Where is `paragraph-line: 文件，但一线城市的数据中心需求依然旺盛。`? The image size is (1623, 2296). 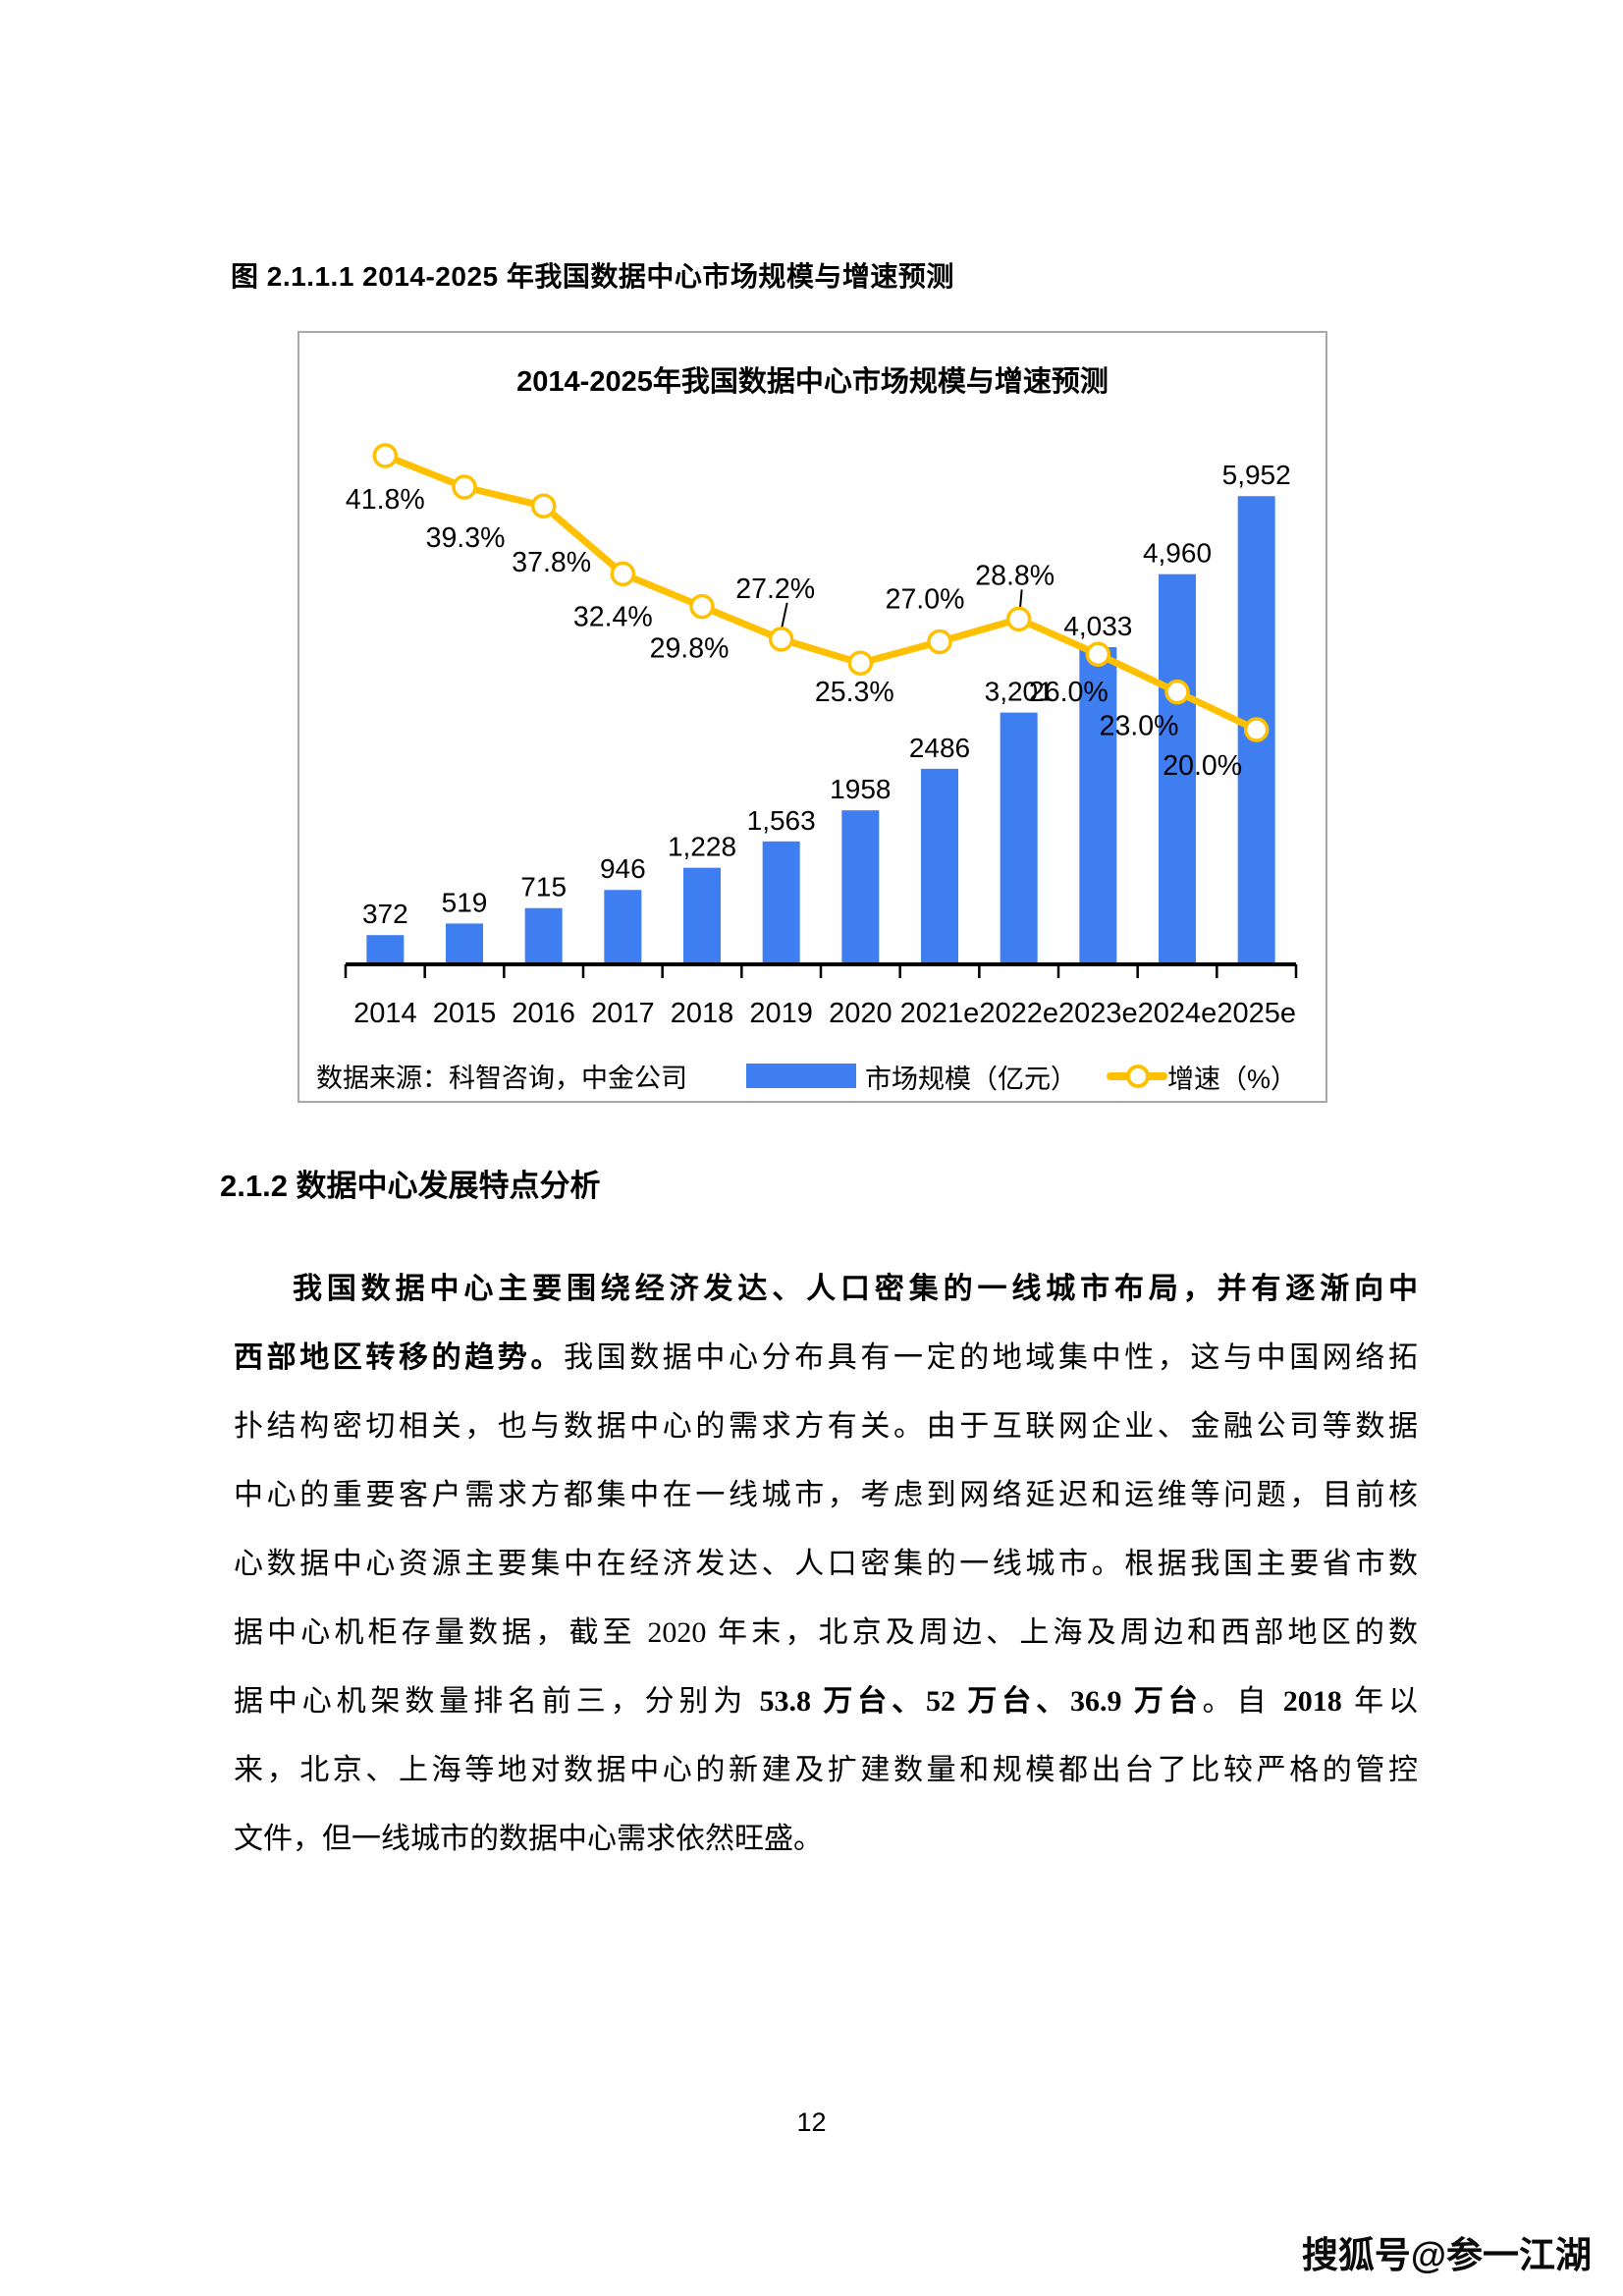
paragraph-line: 文件，但一线城市的数据中心需求依然旺盛。 is located at coordinates (826, 1839).